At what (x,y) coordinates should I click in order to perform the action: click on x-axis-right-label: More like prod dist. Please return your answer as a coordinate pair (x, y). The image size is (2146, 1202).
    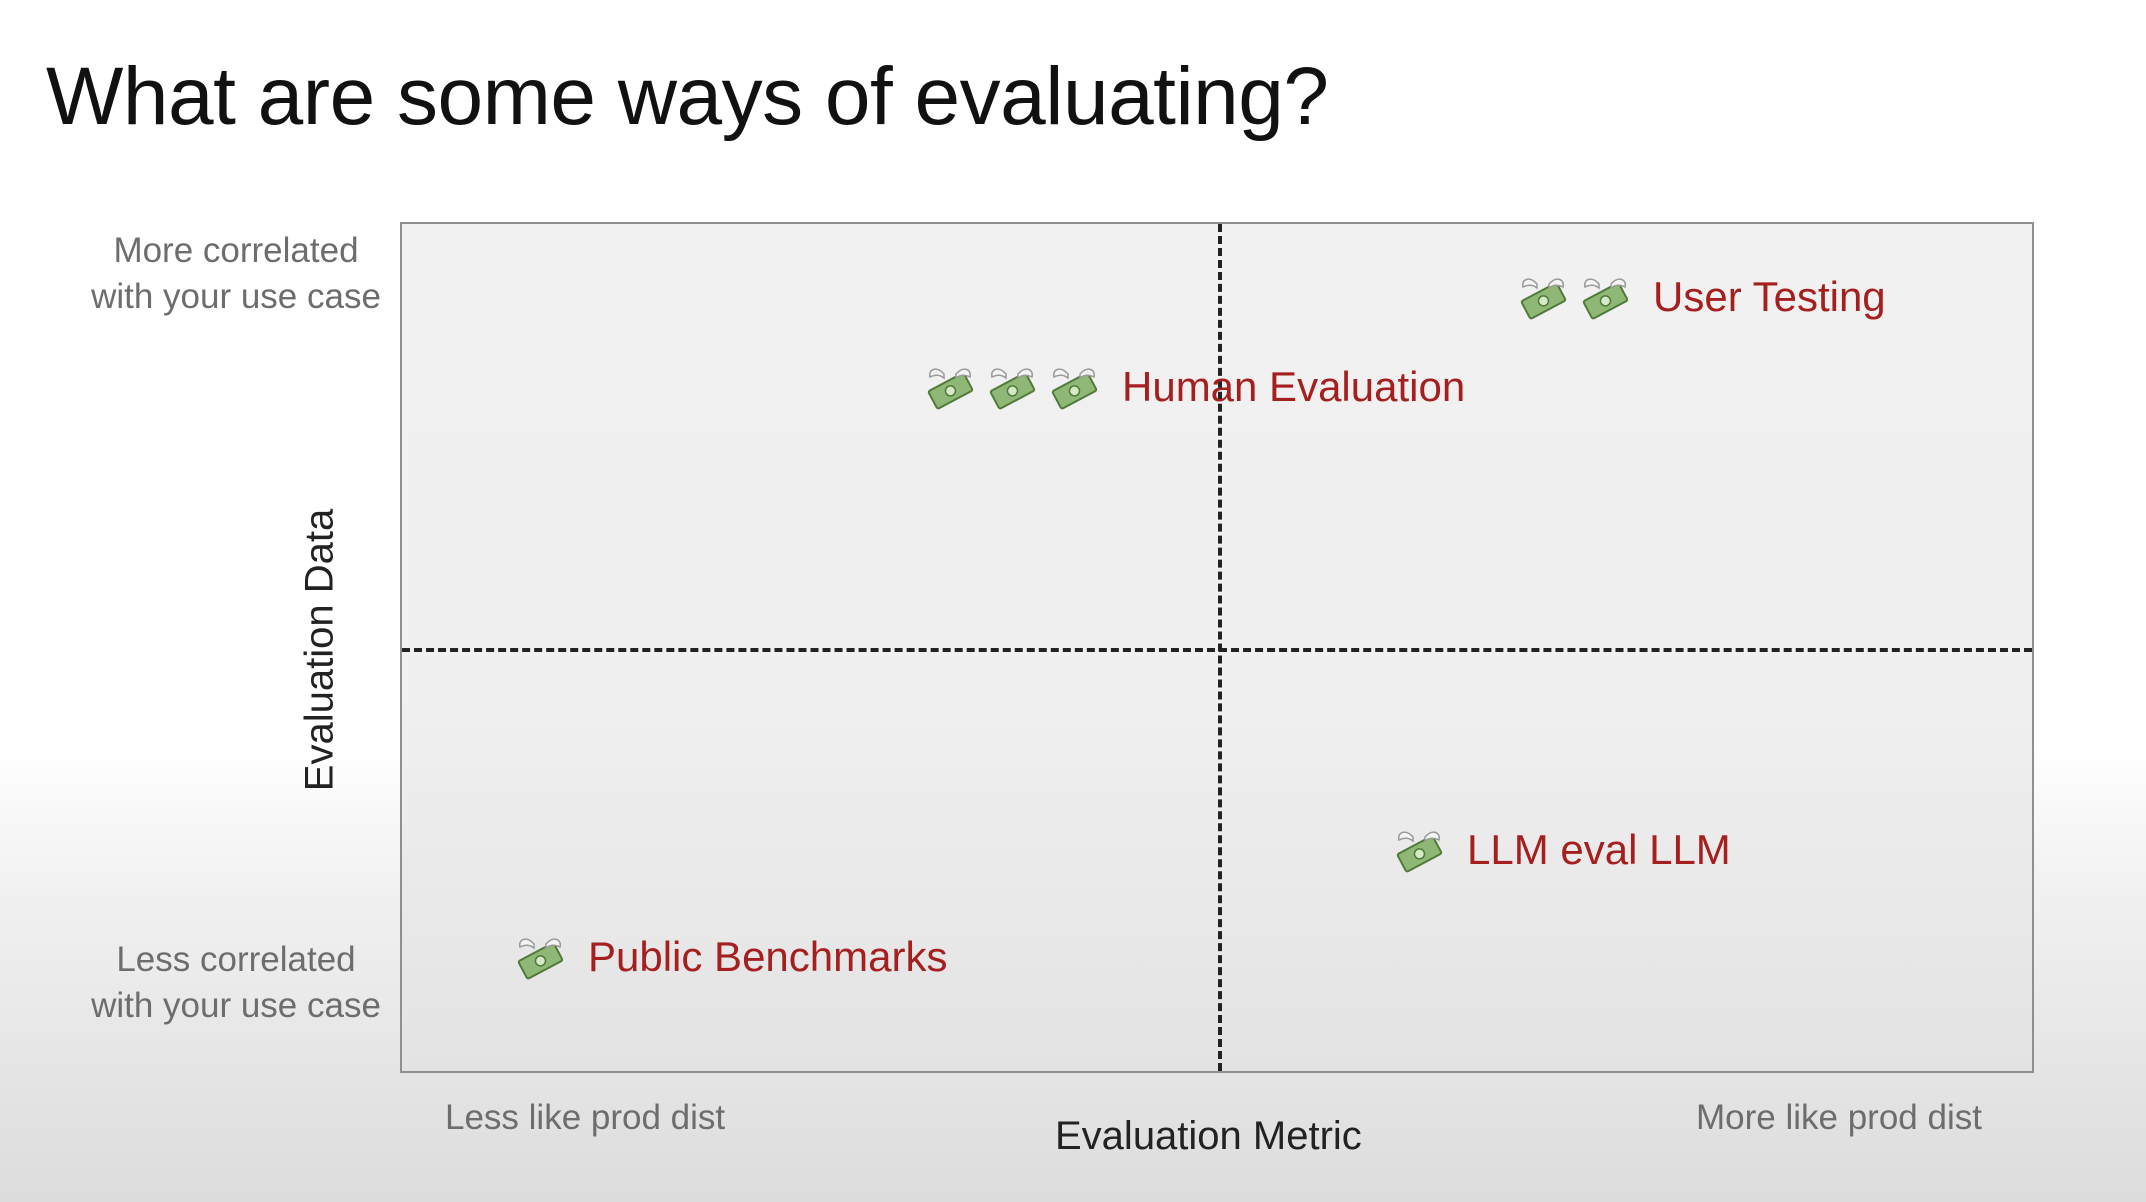
    Looking at the image, I should click on (1839, 1117).